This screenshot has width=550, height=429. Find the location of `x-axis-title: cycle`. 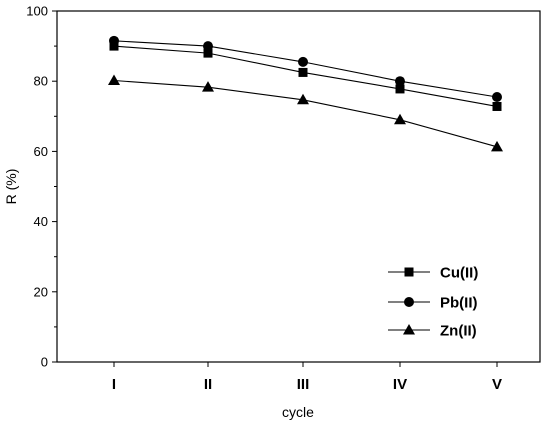

x-axis-title: cycle is located at coordinates (298, 412).